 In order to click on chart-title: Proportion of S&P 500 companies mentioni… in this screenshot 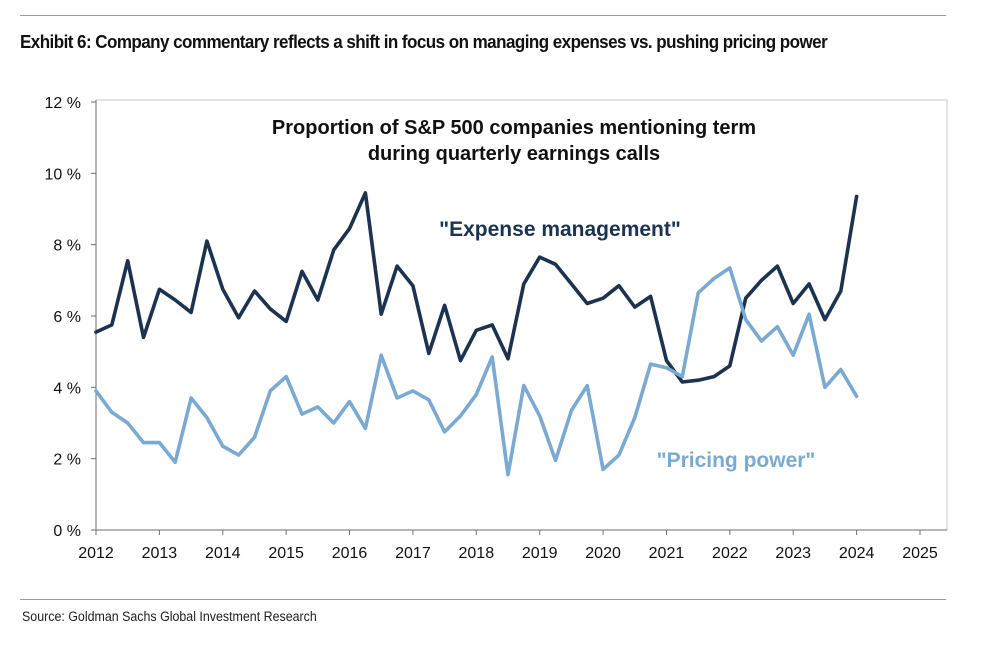, I will do `click(514, 141)`.